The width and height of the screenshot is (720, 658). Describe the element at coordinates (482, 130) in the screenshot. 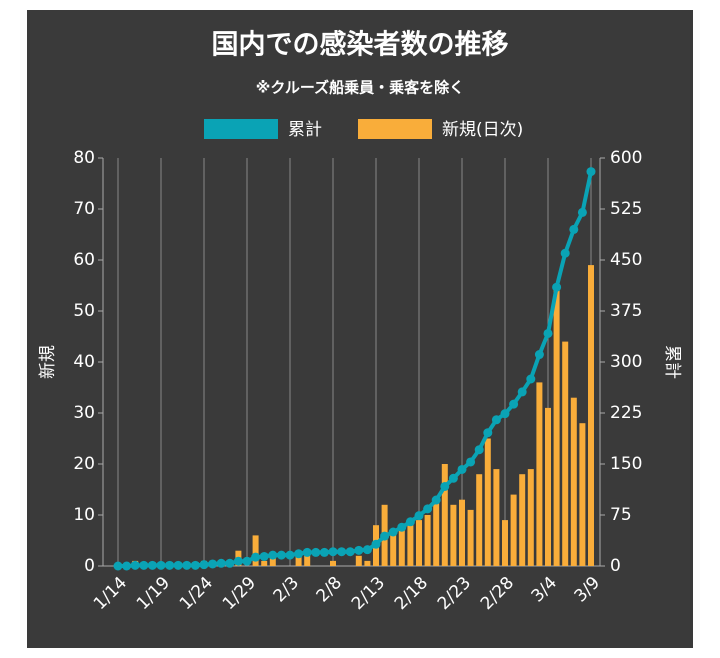

I see `legend-label: 新規(日次)` at that location.